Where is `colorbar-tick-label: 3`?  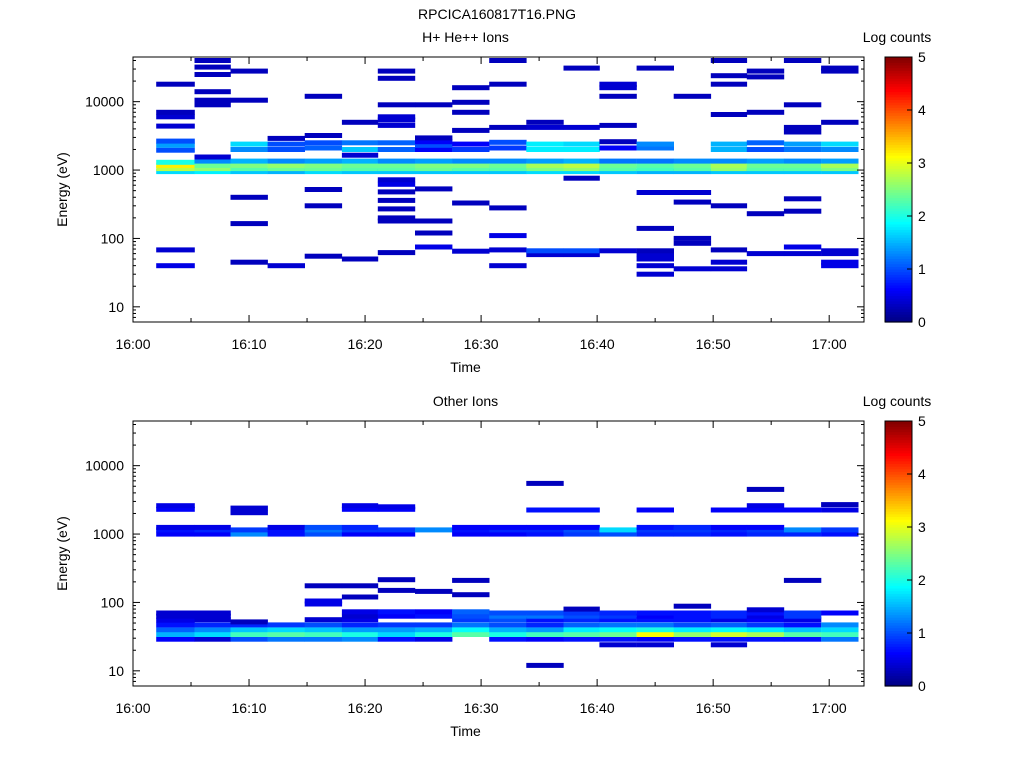 colorbar-tick-label: 3 is located at coordinates (922, 527).